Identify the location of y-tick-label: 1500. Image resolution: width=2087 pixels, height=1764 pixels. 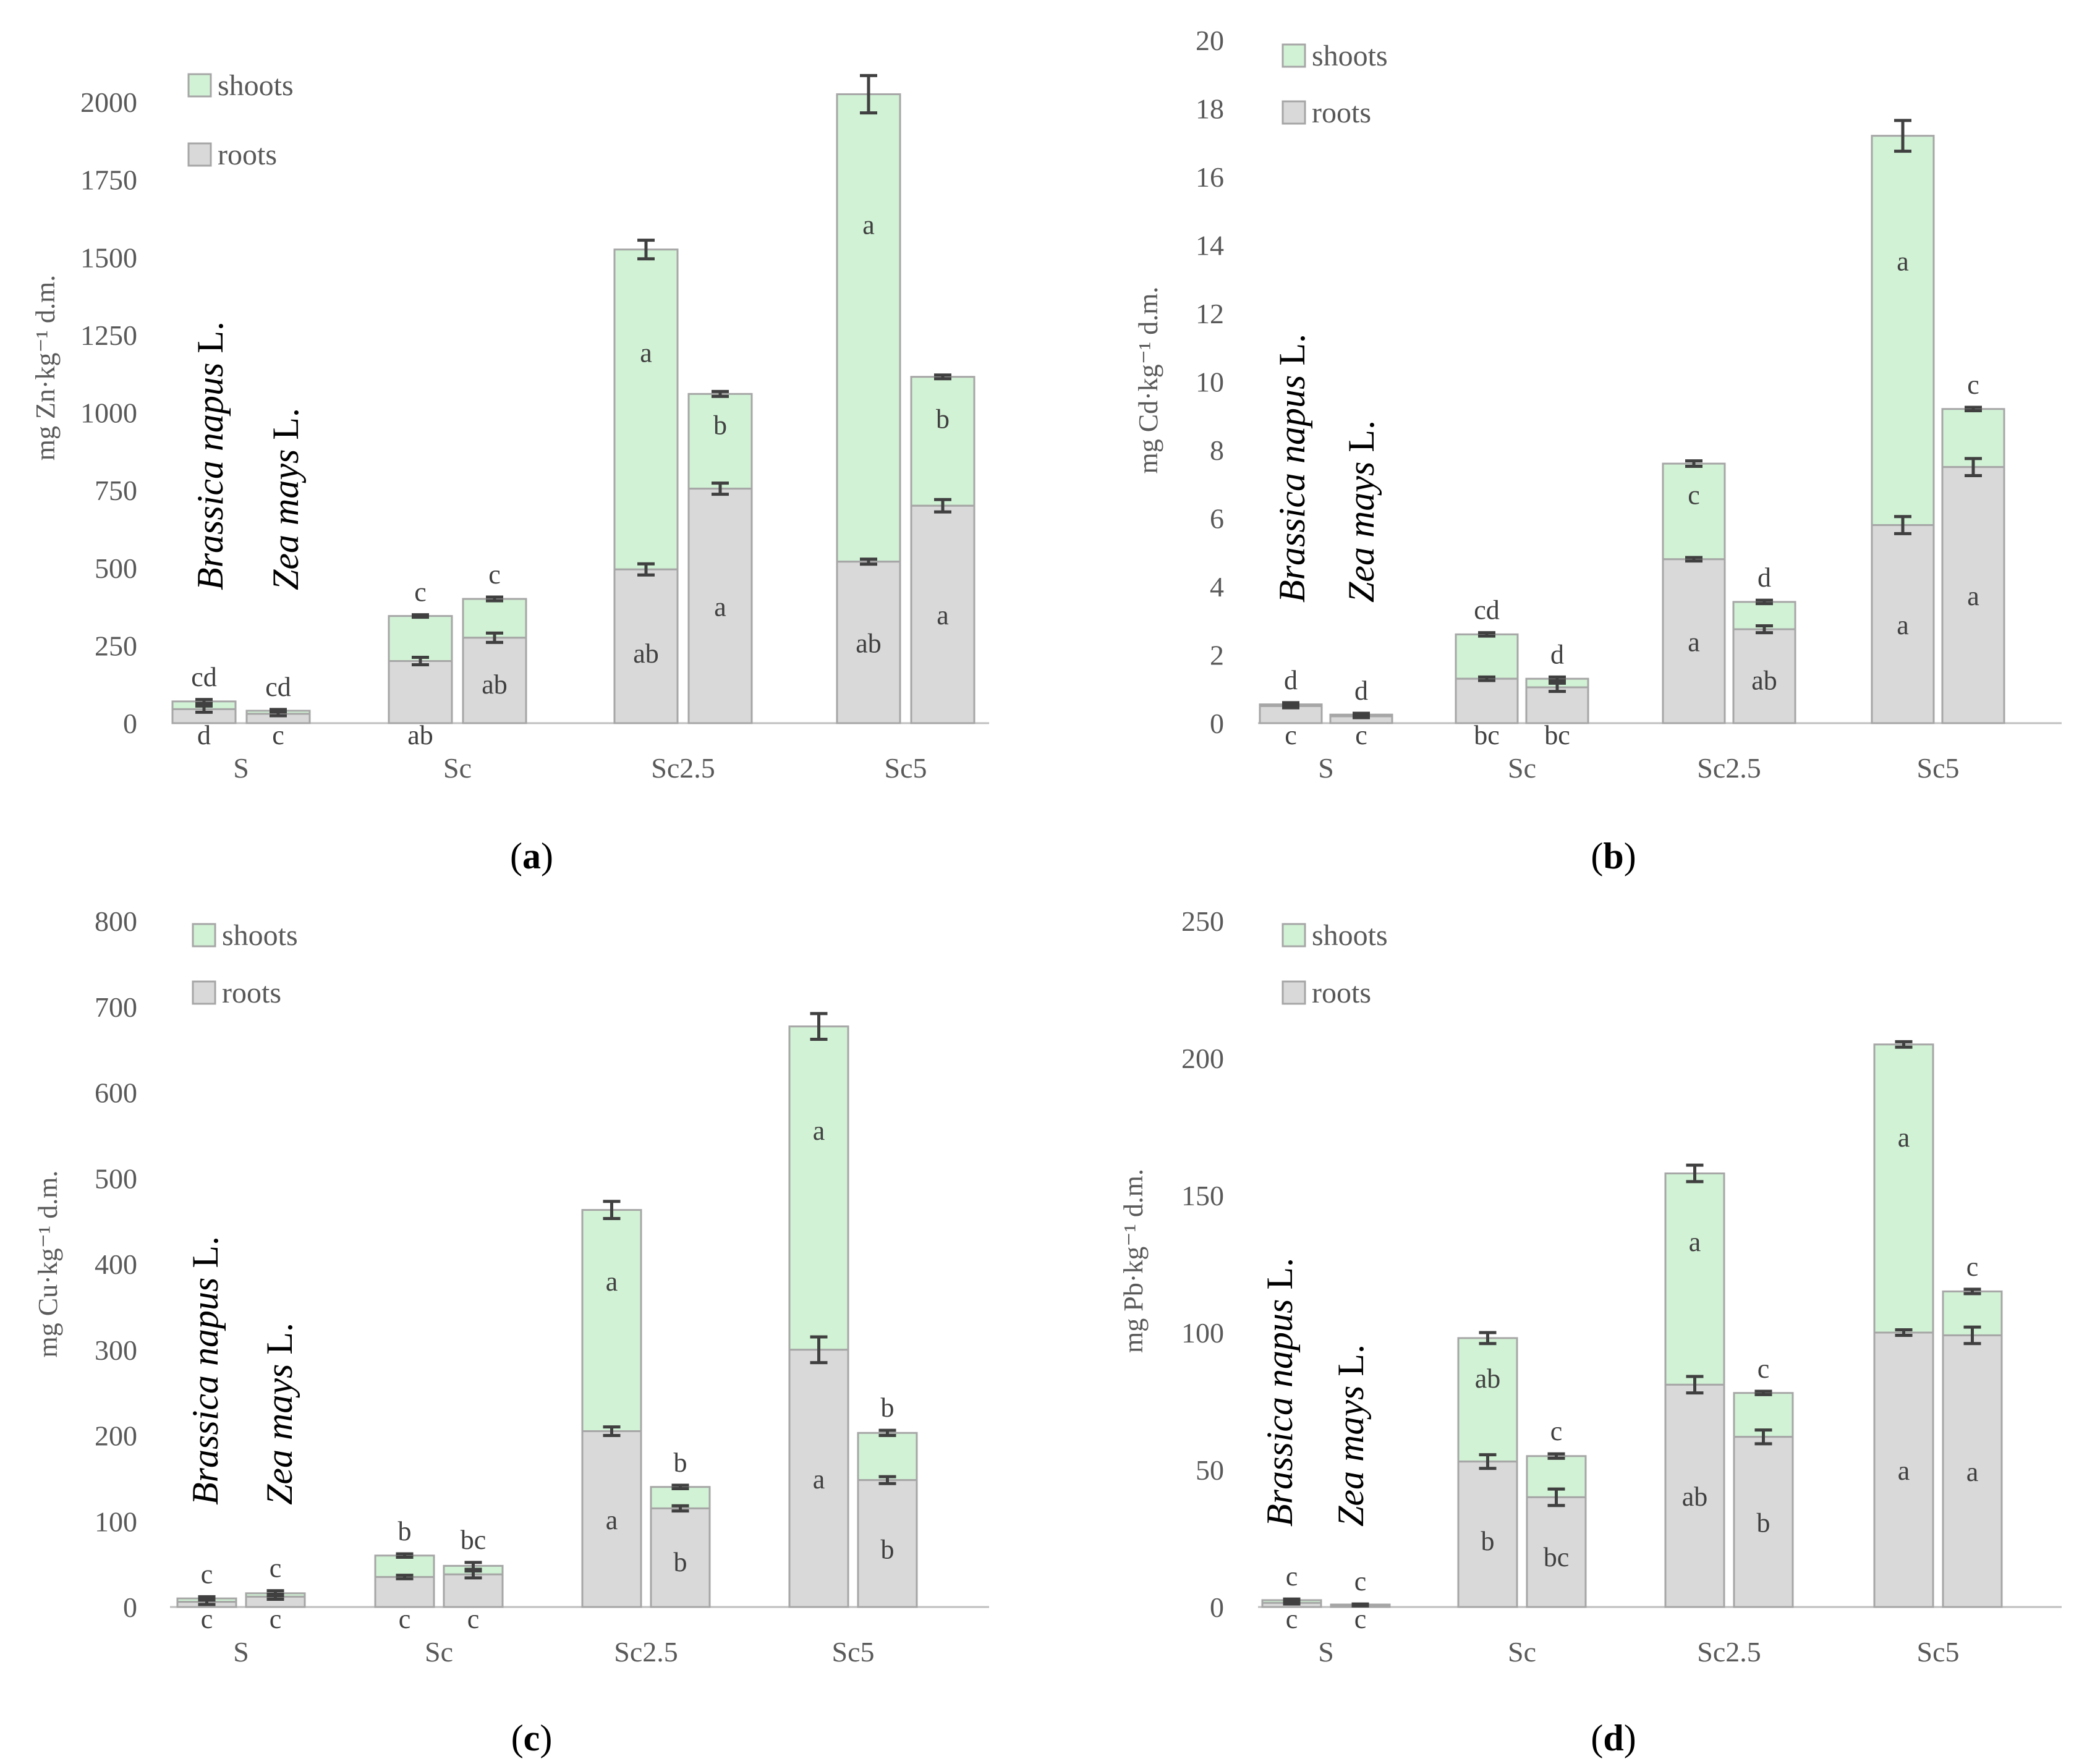
(108, 257).